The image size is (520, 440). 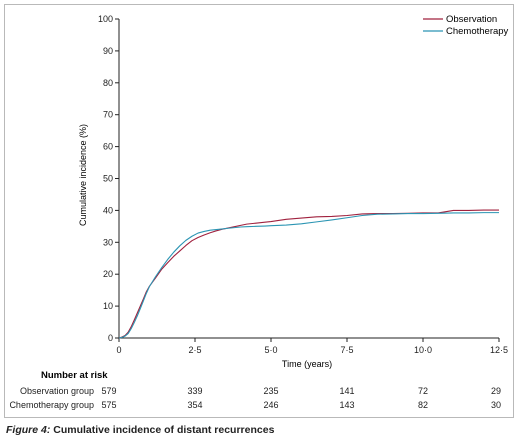 I want to click on risk-count: 30, so click(x=496, y=405).